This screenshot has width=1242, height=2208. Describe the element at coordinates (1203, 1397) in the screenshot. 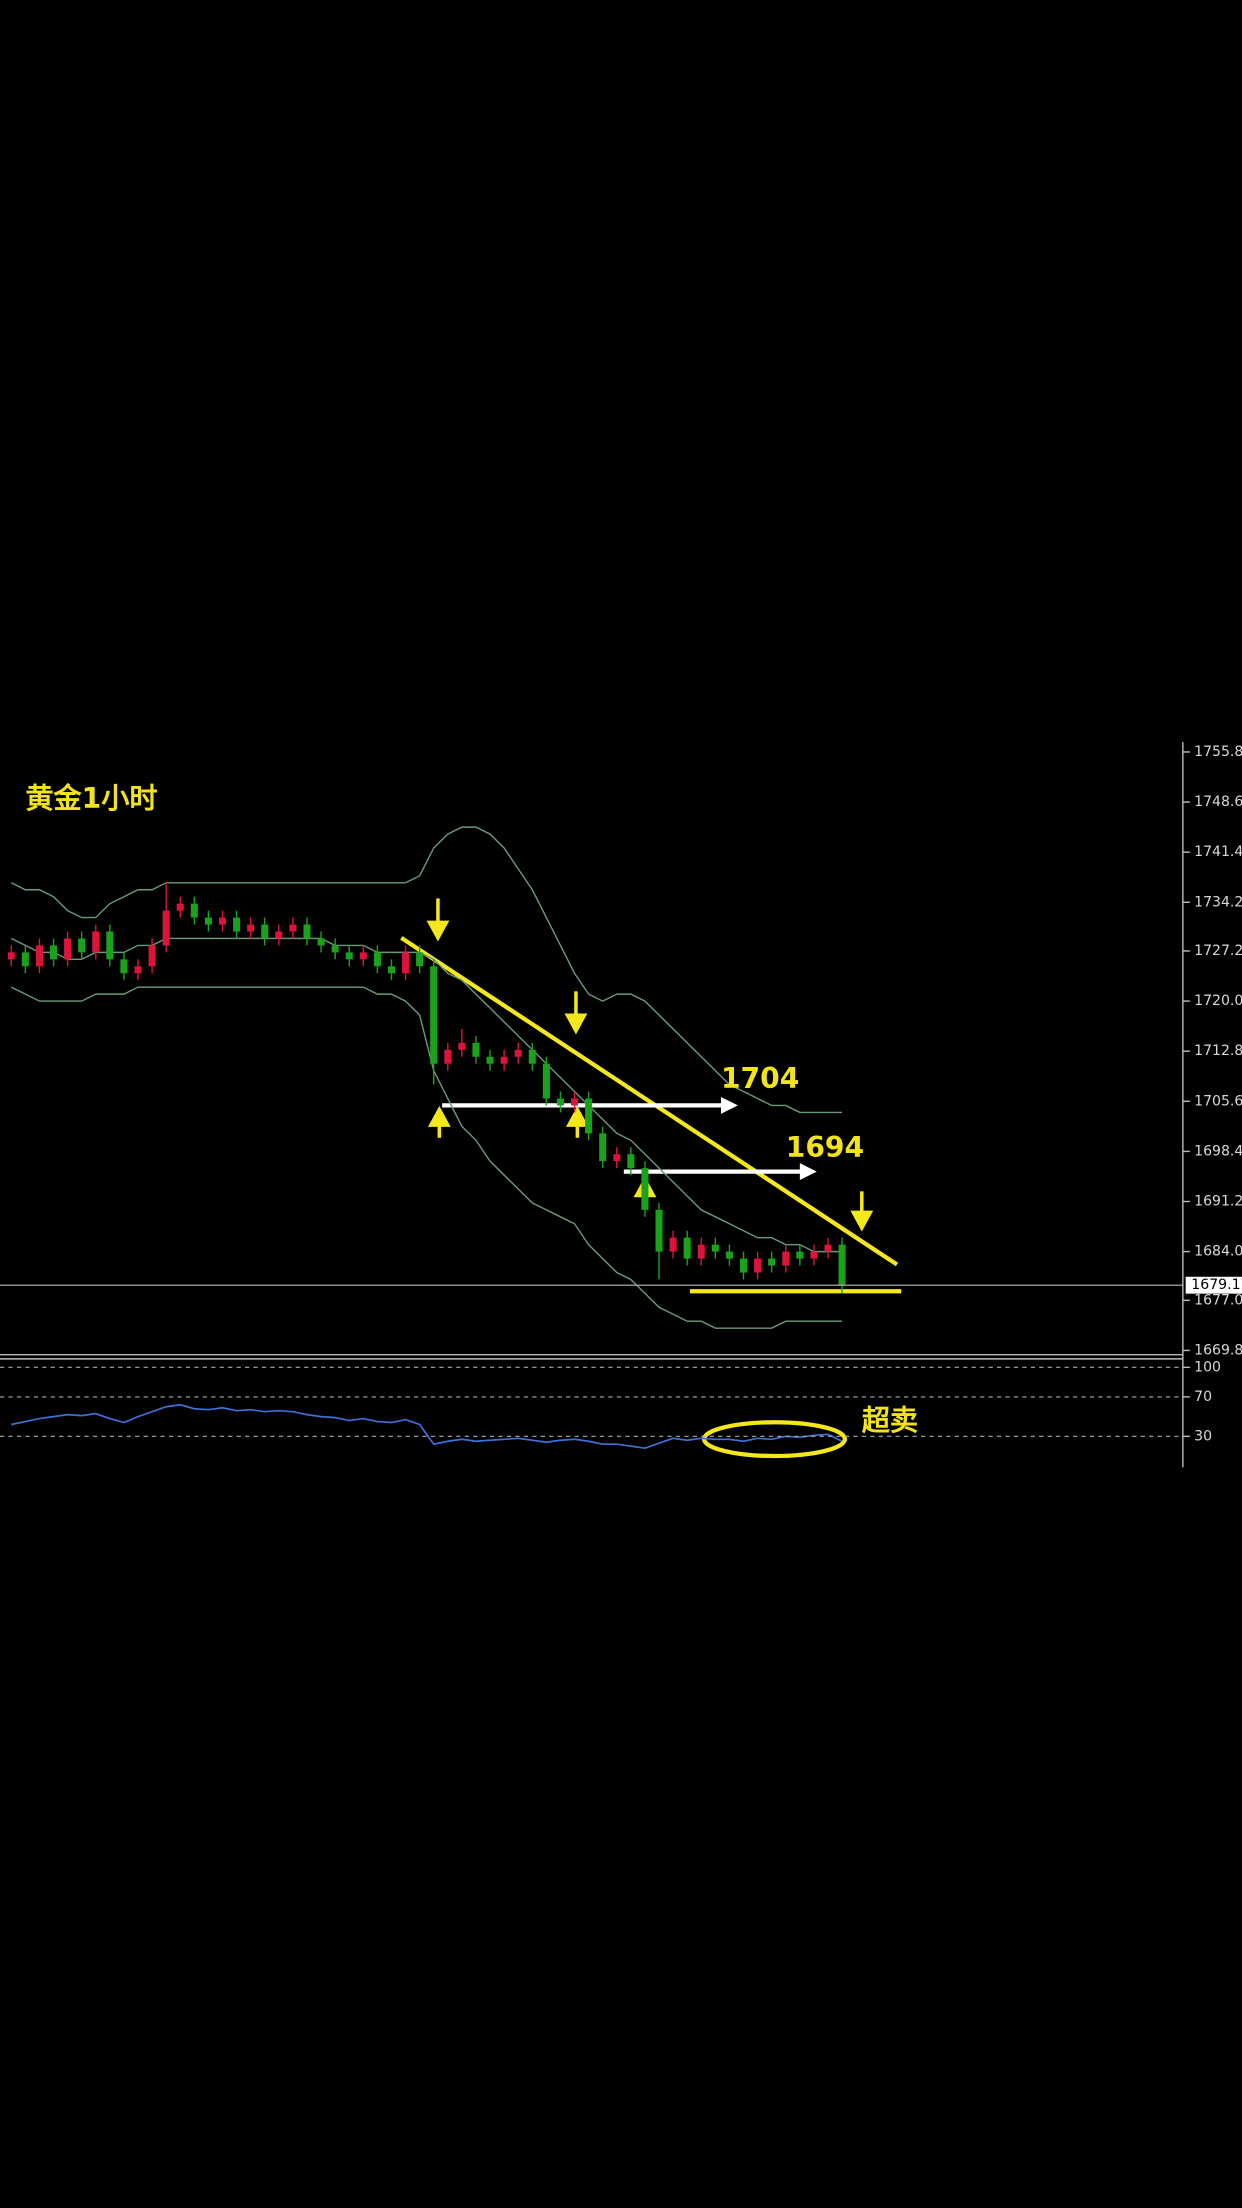

I see `y-tick-label: 70` at that location.